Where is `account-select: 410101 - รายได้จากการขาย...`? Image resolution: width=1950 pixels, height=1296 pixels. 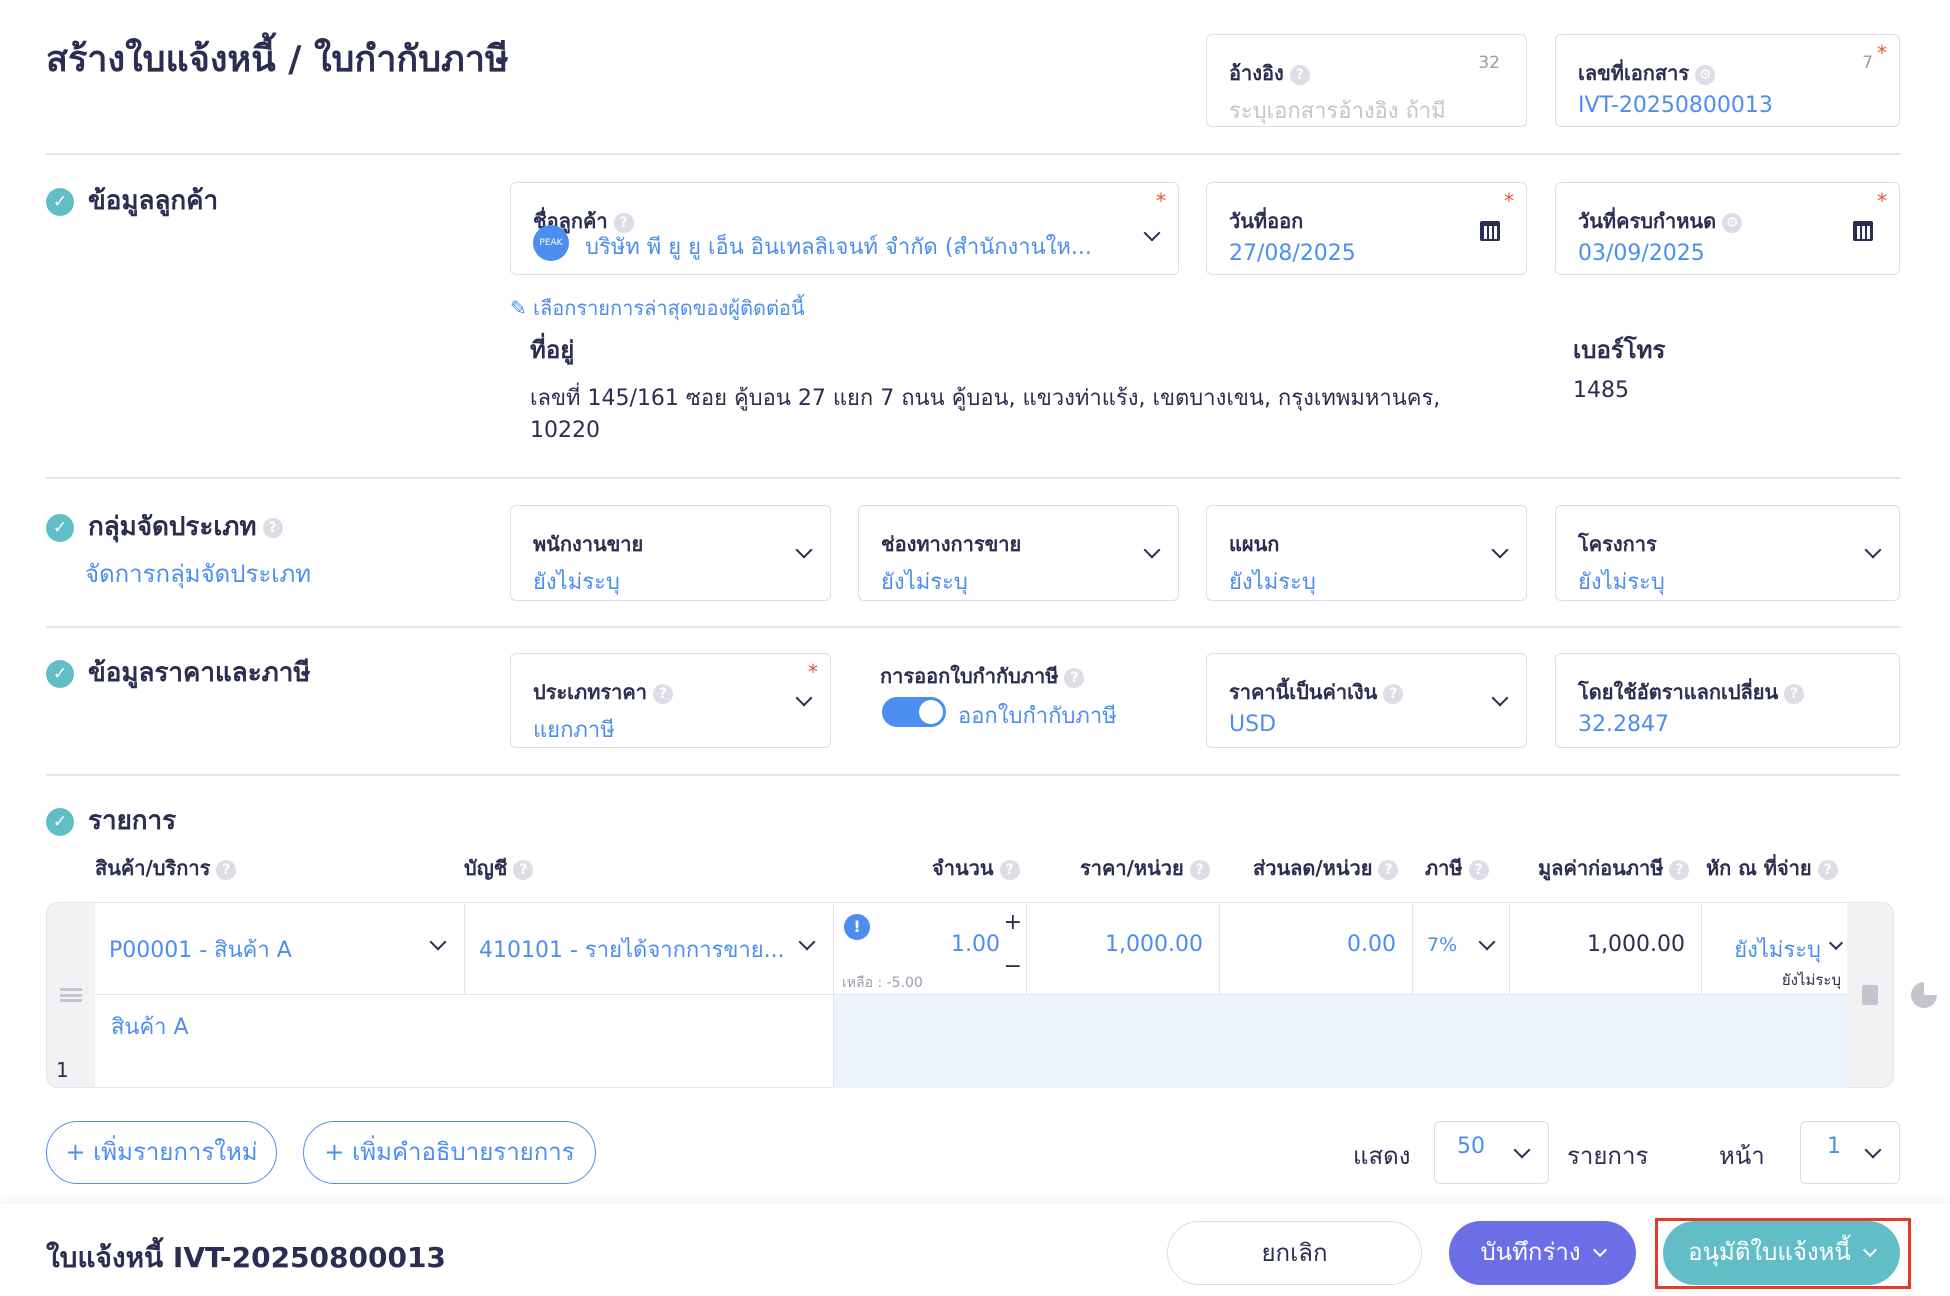 account-select: 410101 - รายได้จากการขาย... is located at coordinates (648, 948).